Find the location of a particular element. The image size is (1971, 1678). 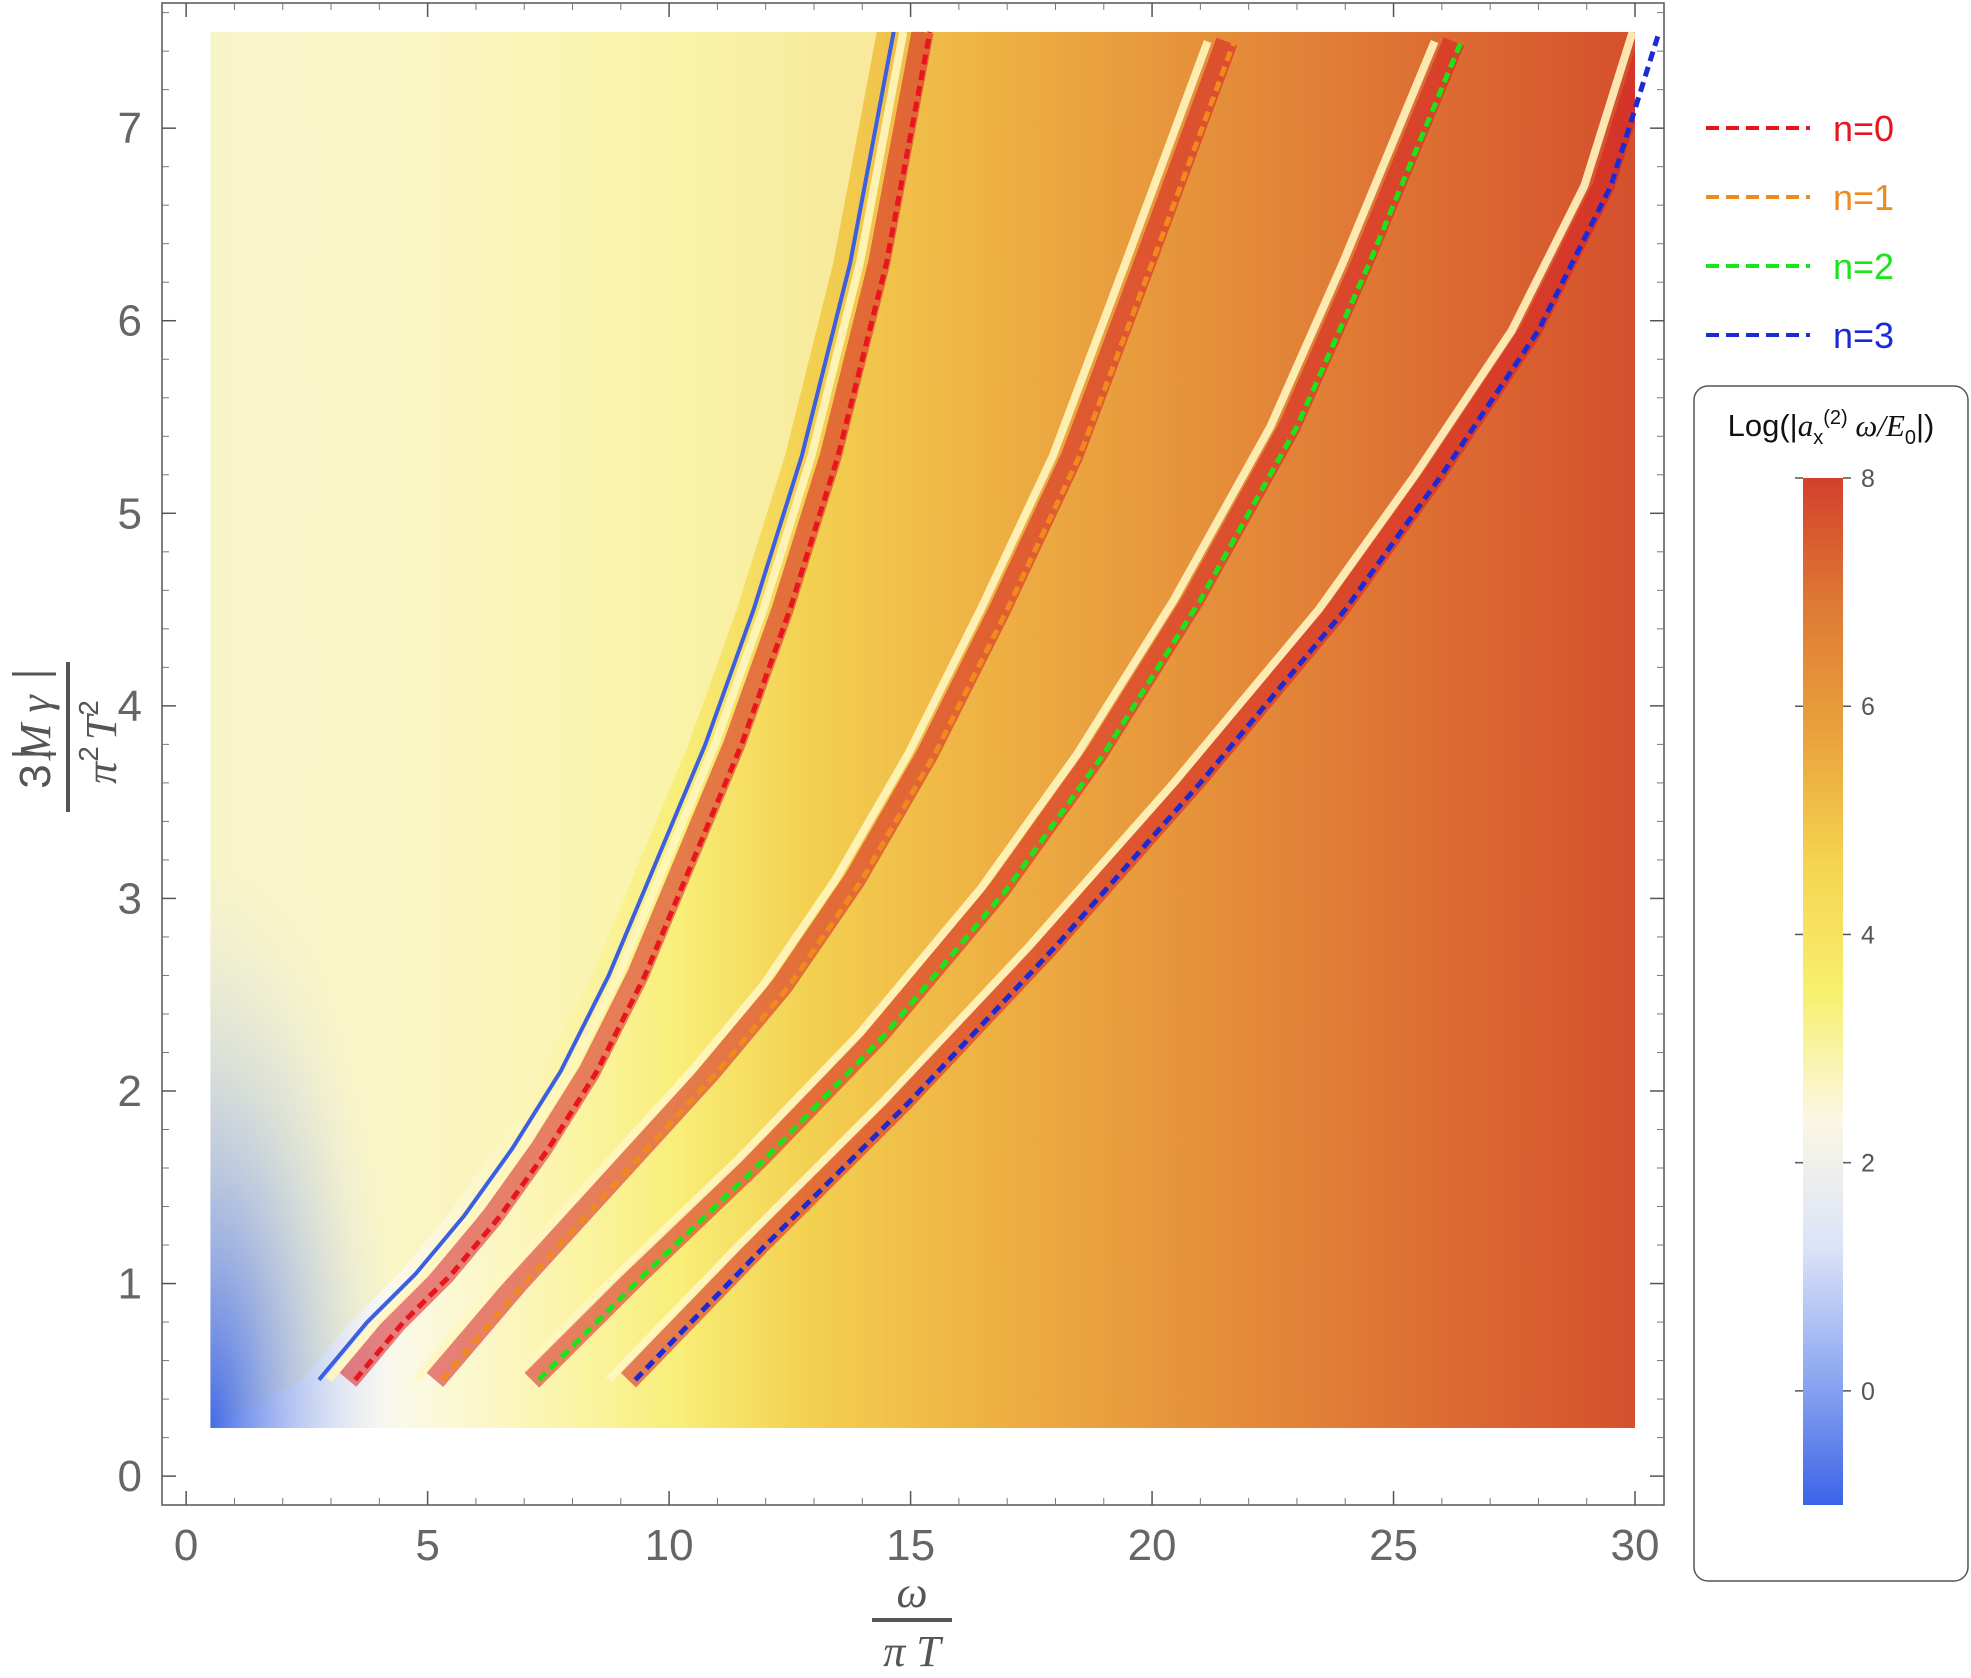

x-tick-label: 30 is located at coordinates (1635, 1545).